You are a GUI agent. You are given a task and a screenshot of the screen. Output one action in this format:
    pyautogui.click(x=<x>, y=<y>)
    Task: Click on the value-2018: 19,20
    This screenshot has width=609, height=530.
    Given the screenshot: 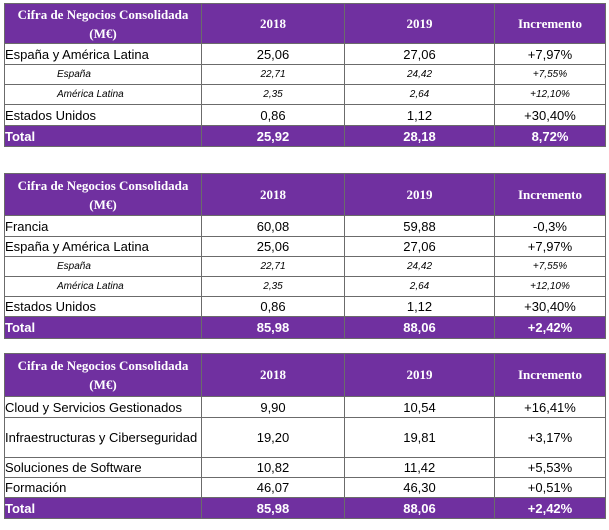 What is the action you would take?
    pyautogui.click(x=273, y=437)
    